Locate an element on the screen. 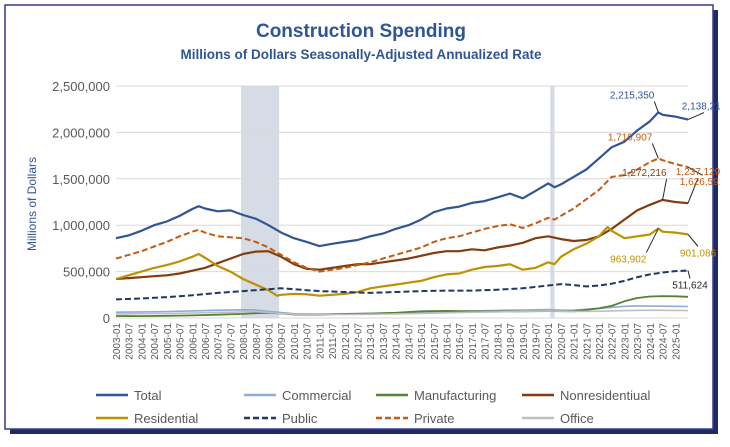 This screenshot has height=447, width=730. x-tick-label: 2007-01 is located at coordinates (219, 341).